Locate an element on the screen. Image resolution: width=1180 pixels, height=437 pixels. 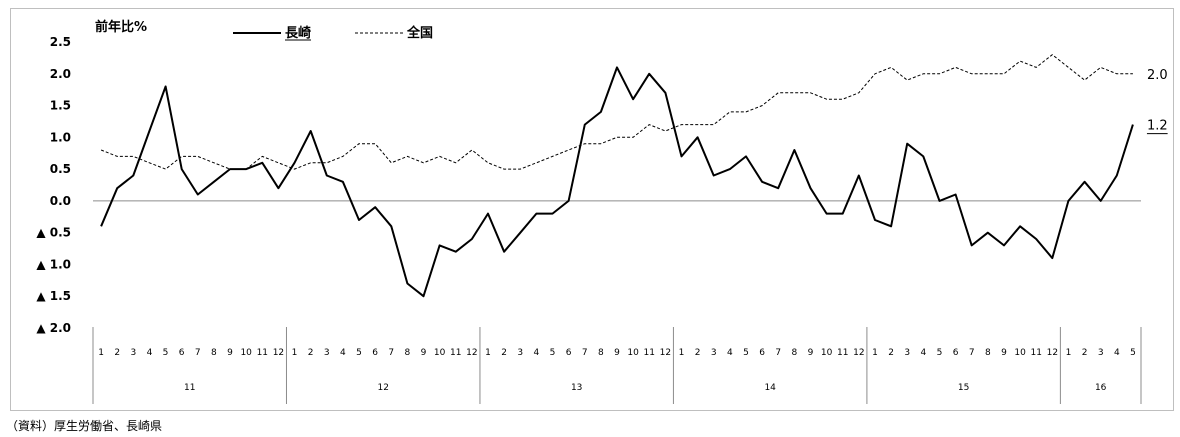
y-tick-label: ▲ 0.5 is located at coordinates (53, 233).